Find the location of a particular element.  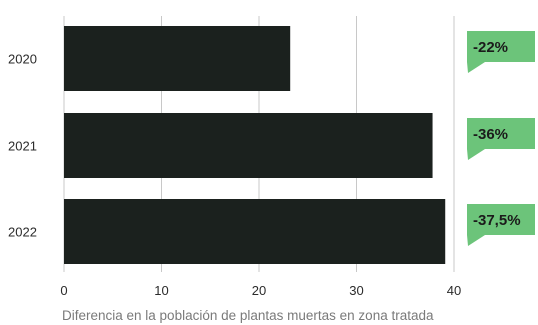

annotation-label: -22% is located at coordinates (490, 47).